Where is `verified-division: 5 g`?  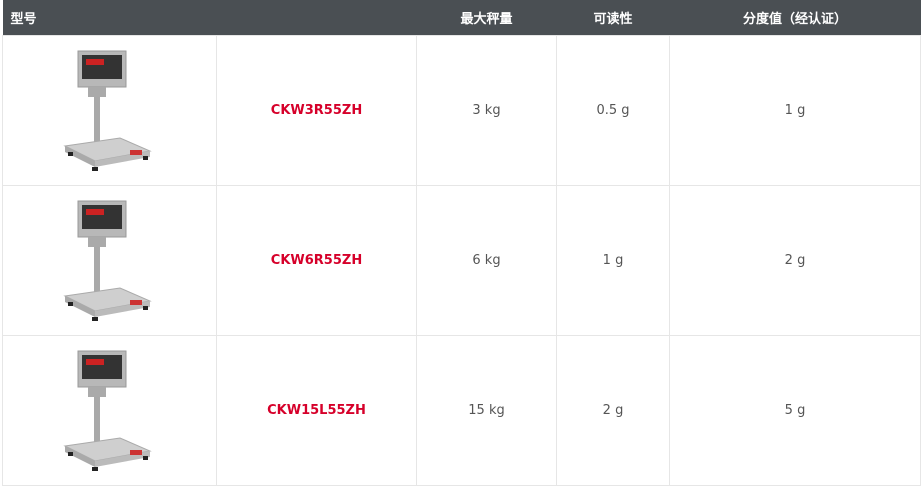 verified-division: 5 g is located at coordinates (795, 410).